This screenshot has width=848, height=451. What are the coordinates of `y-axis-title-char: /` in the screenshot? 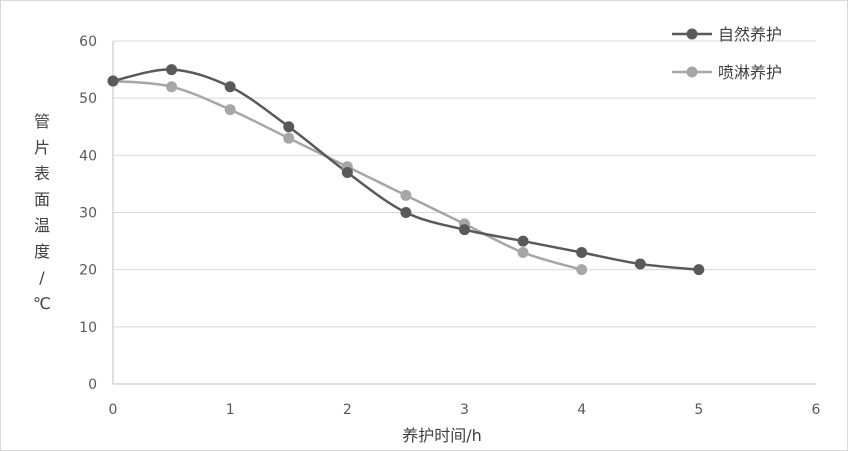 It's located at (42, 277).